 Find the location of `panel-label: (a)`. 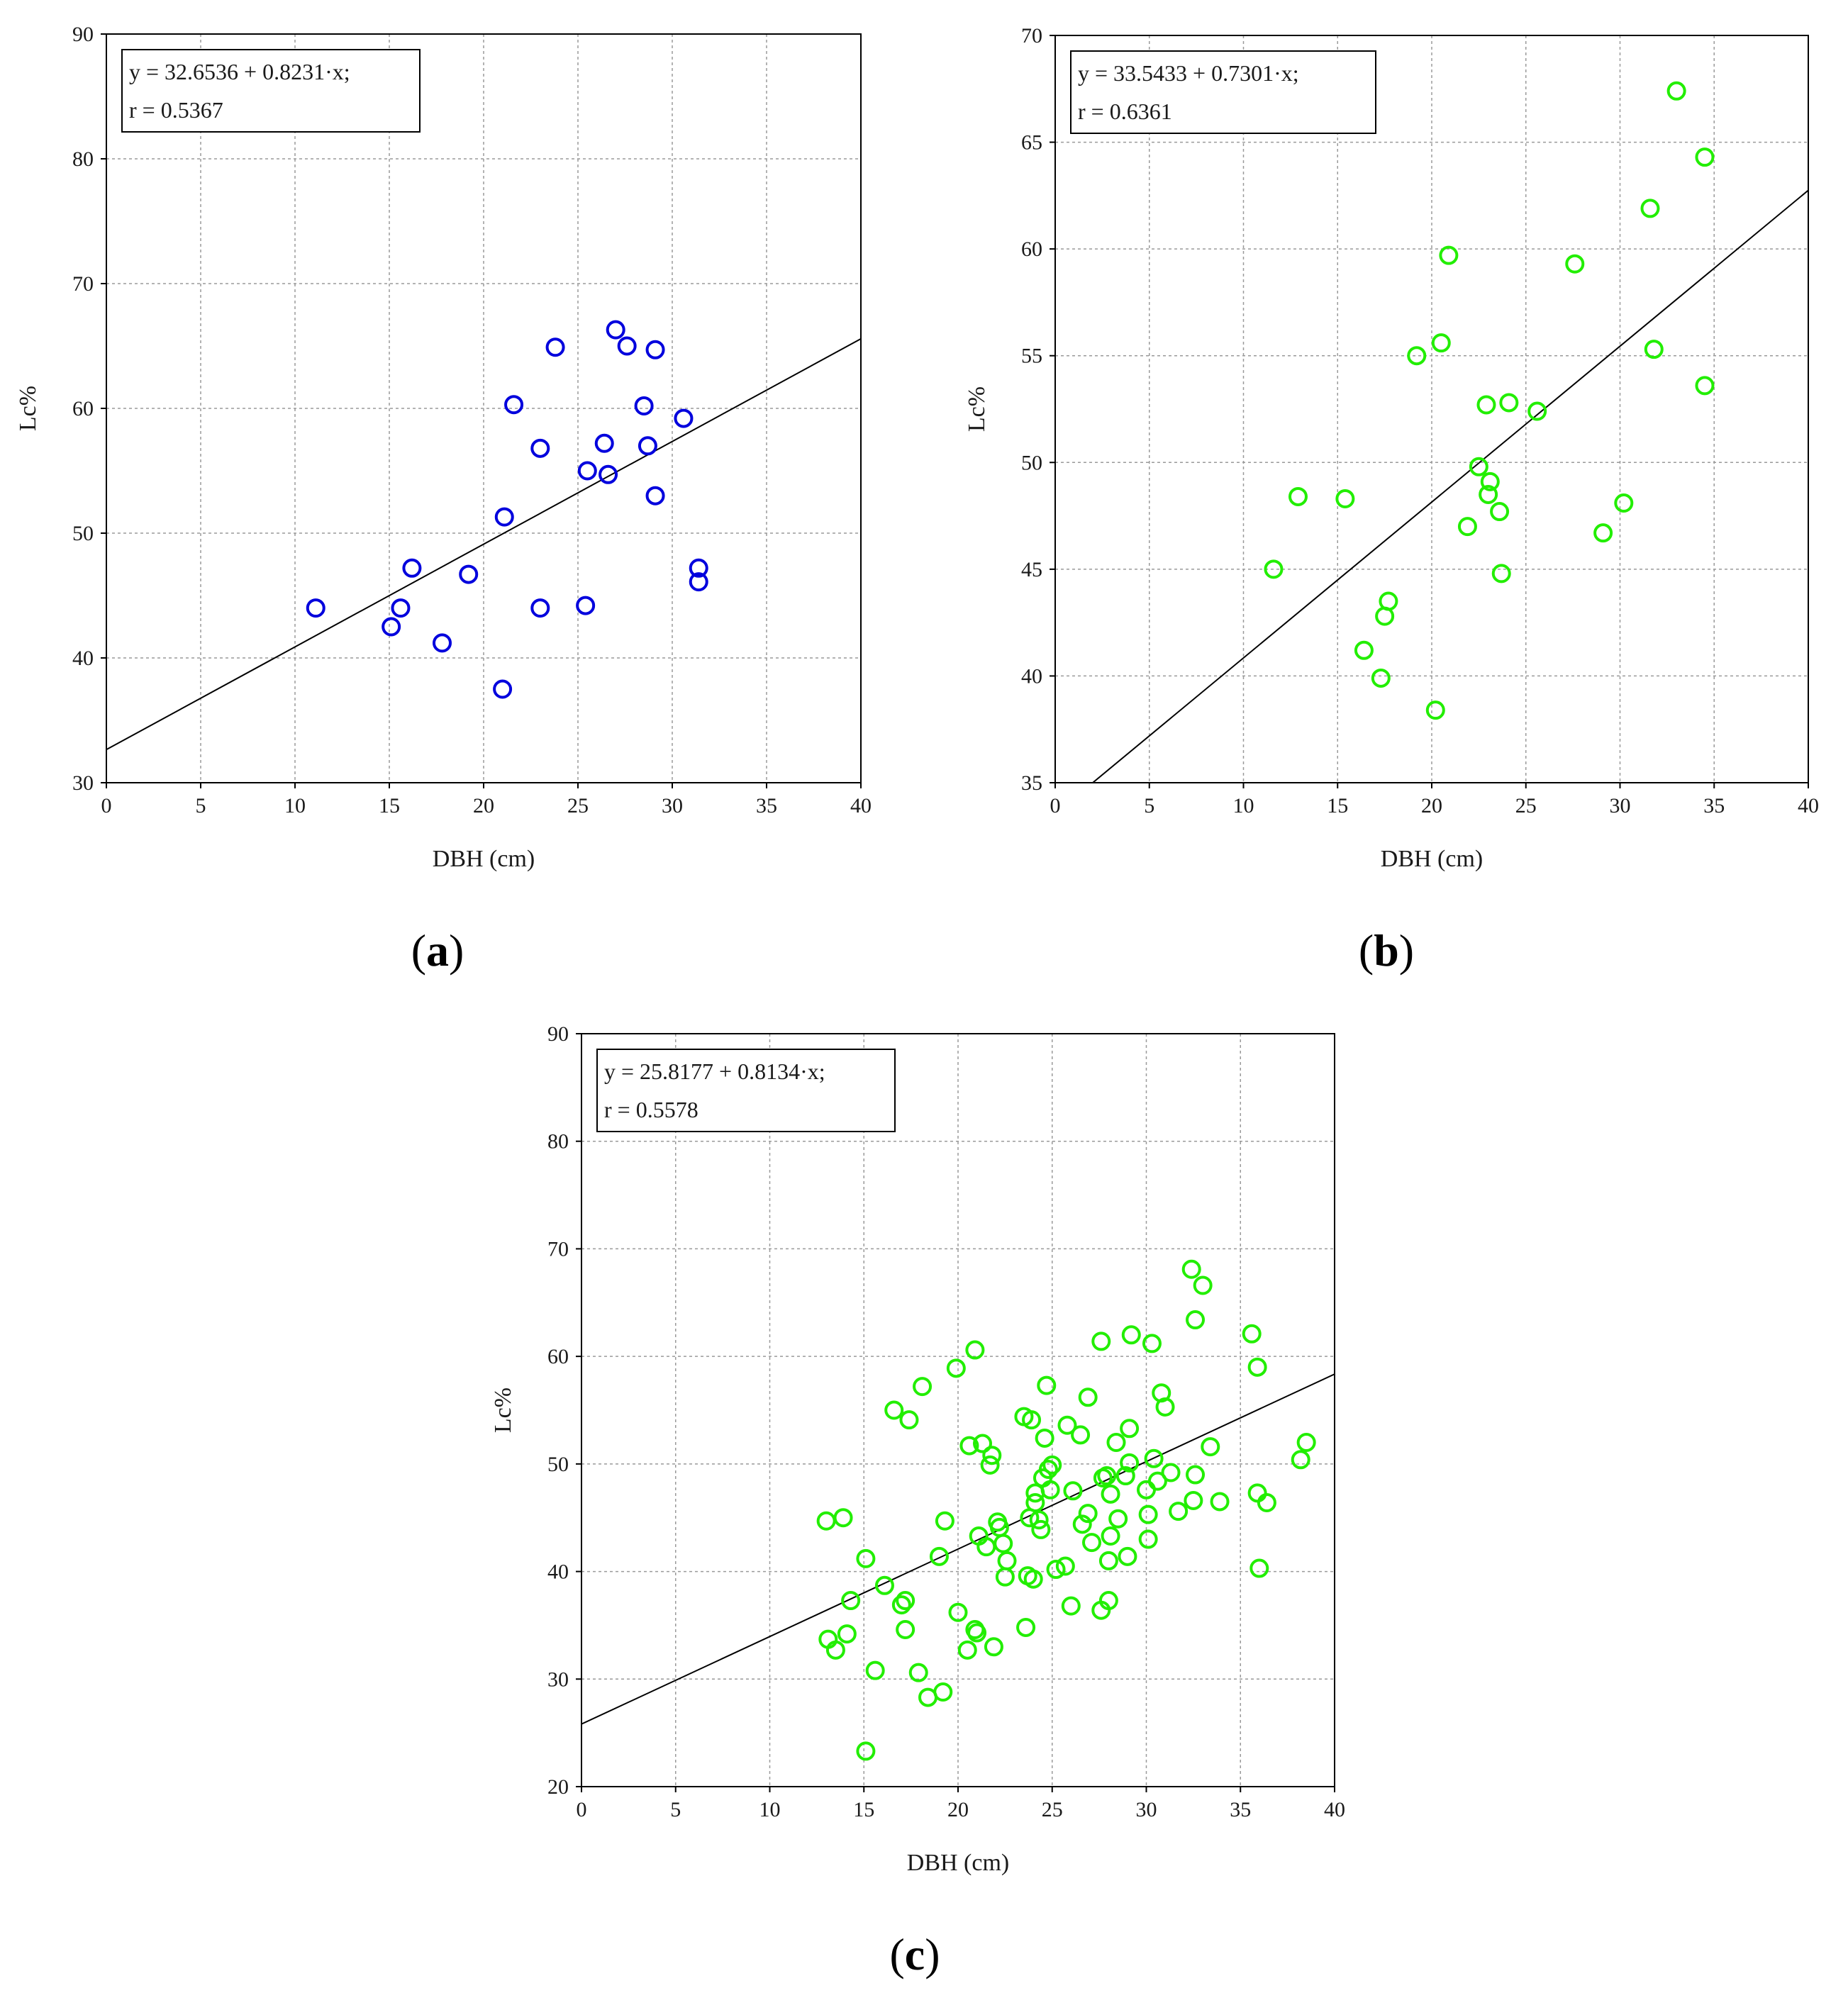

panel-label: (a) is located at coordinates (437, 950).